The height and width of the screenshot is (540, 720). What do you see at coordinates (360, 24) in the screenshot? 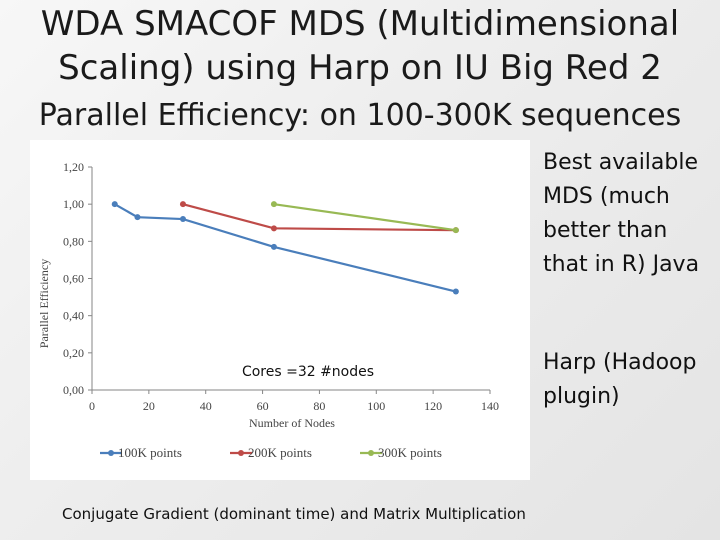
I see `slide-title-line-1: WDA SMACOF MDS (Multidimensional` at bounding box center [360, 24].